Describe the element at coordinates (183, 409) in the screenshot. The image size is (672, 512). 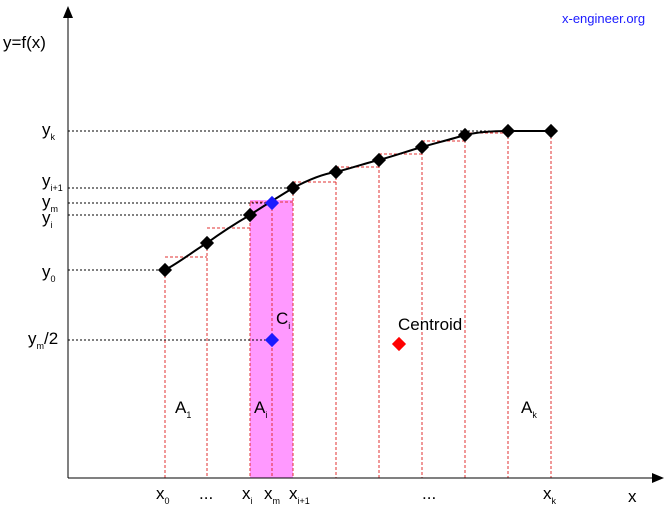
I see `label-a1: A1` at that location.